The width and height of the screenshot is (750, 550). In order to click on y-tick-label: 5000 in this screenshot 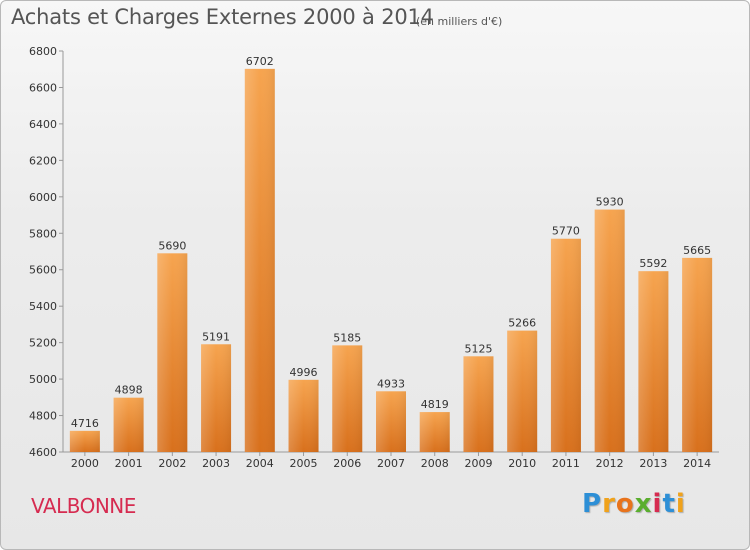, I will do `click(43, 379)`.